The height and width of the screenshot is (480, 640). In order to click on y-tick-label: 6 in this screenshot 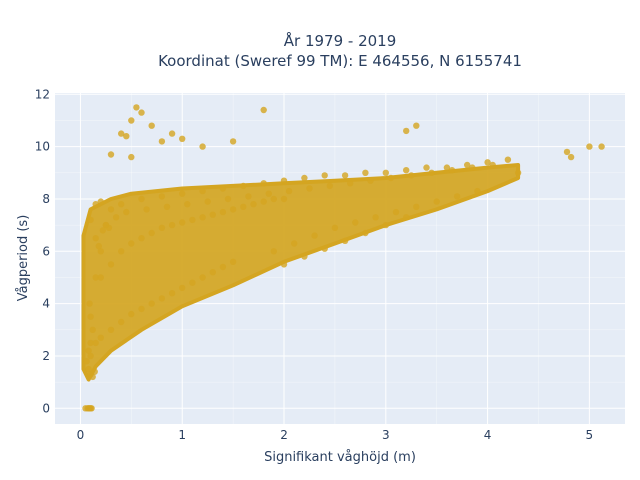, I will do `click(46, 251)`.